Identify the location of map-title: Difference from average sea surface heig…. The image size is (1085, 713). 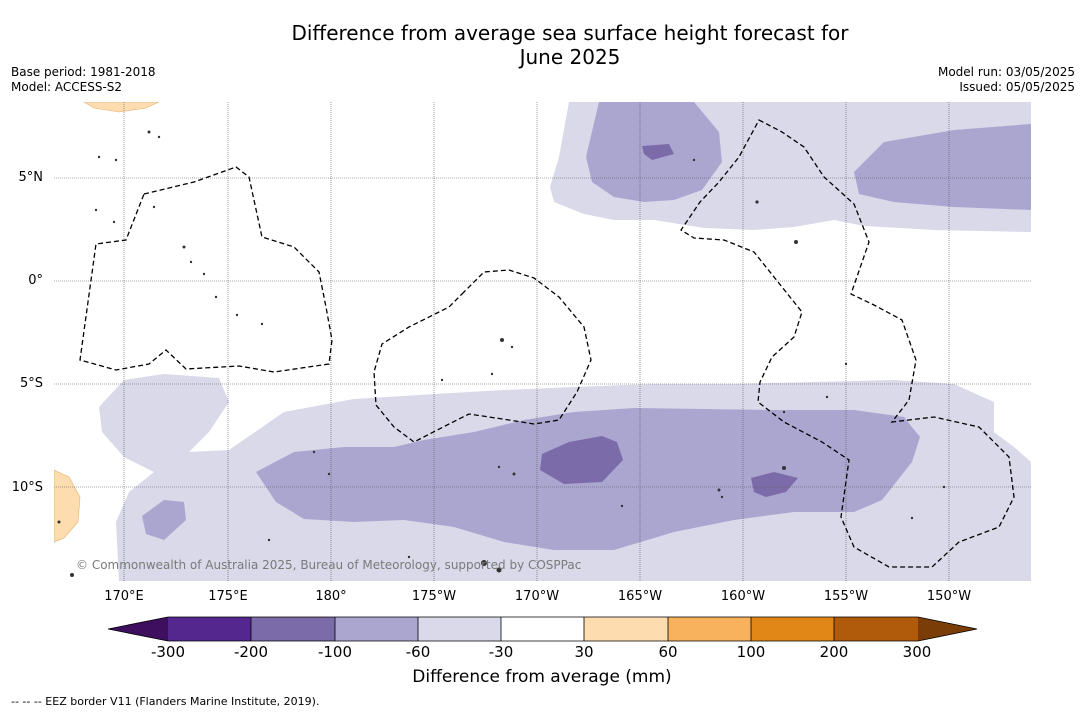
(570, 45).